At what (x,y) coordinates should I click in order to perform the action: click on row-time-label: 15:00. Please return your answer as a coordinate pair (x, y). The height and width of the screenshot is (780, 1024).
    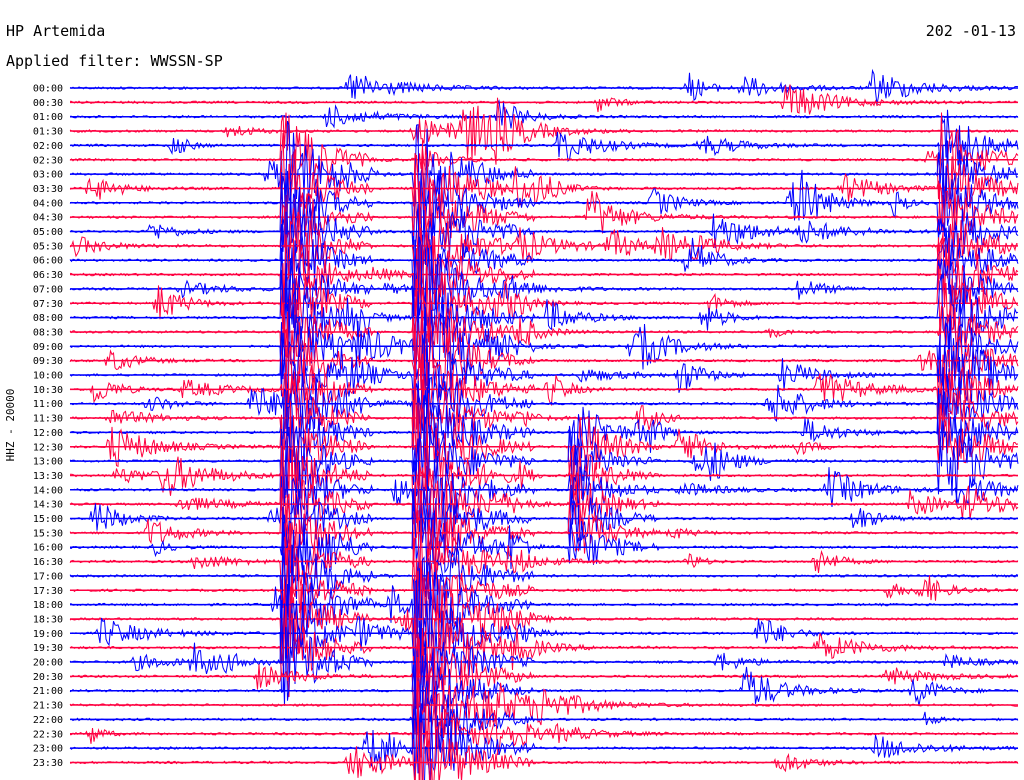
    Looking at the image, I should click on (48, 519).